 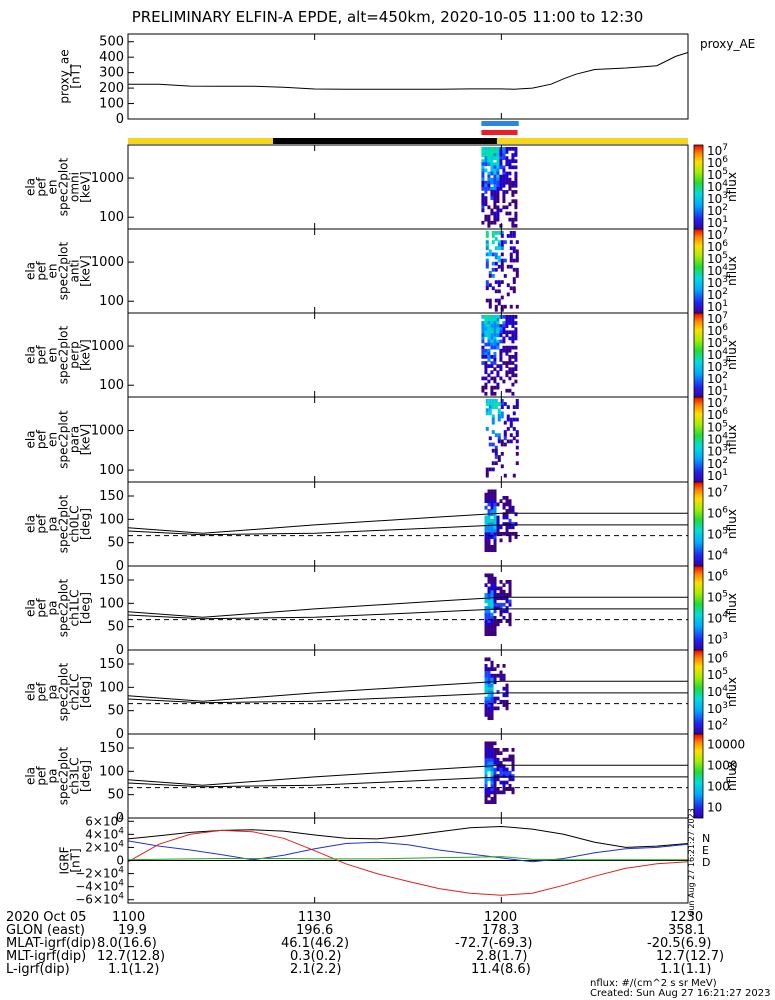 I want to click on ephem-time-2: 1200, so click(x=501, y=917).